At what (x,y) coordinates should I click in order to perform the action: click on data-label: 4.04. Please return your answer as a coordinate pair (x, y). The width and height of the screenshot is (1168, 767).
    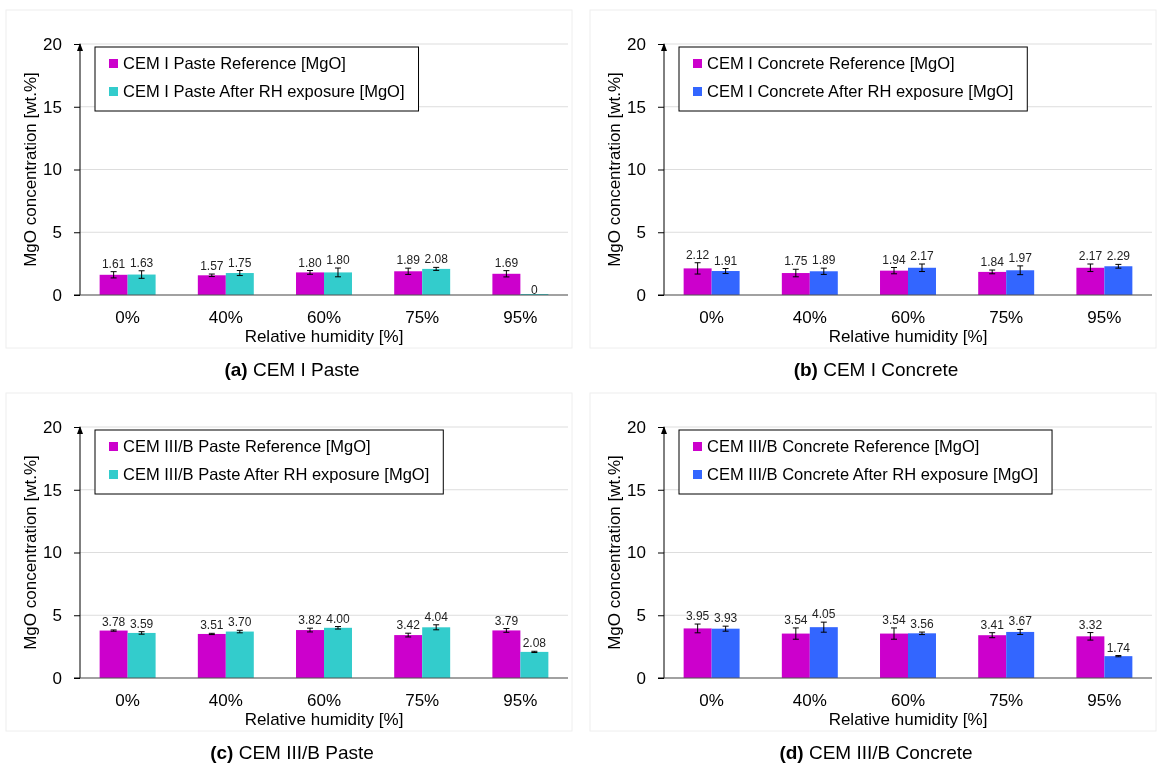
    Looking at the image, I should click on (436, 616).